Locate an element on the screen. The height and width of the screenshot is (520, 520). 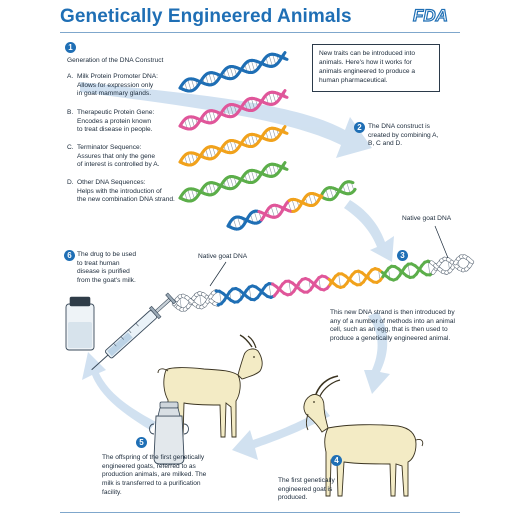
component-b-name: Therapeutic Protein Gene: is located at coordinates (116, 112).